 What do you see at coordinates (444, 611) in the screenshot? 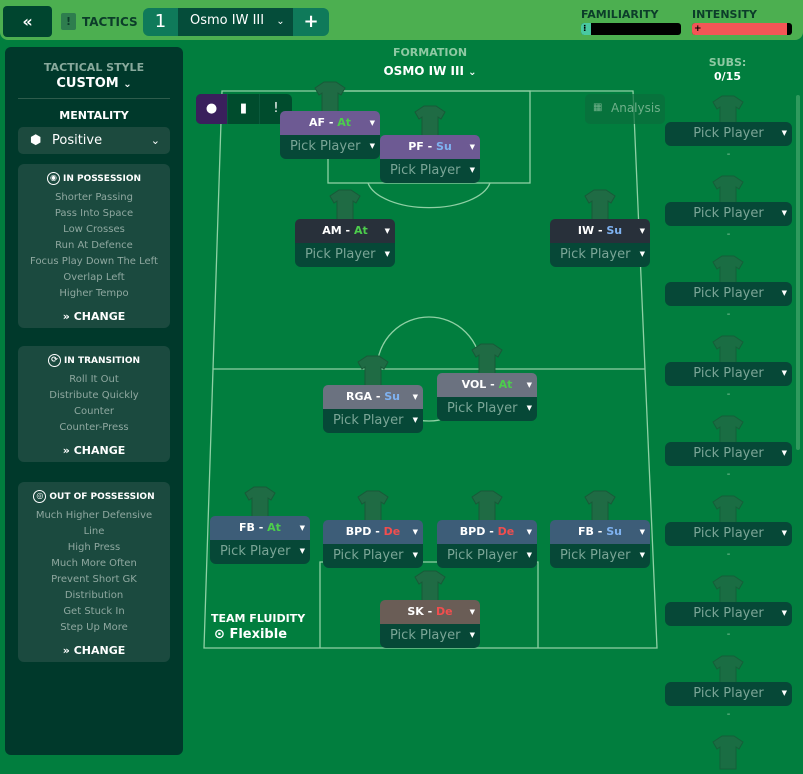
I see `duty: De` at bounding box center [444, 611].